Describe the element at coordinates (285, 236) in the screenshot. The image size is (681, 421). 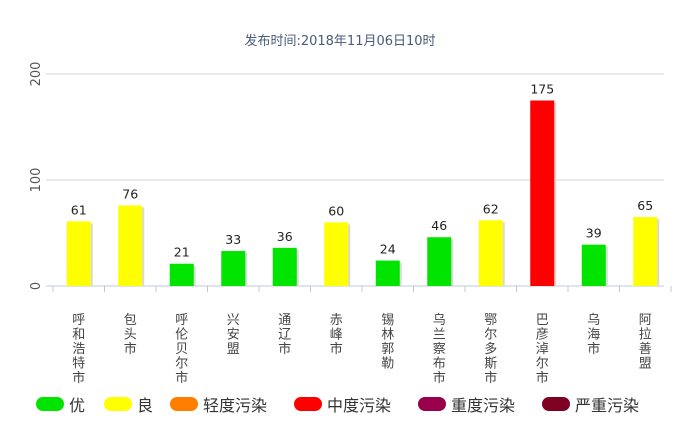
I see `value-label: 36` at that location.